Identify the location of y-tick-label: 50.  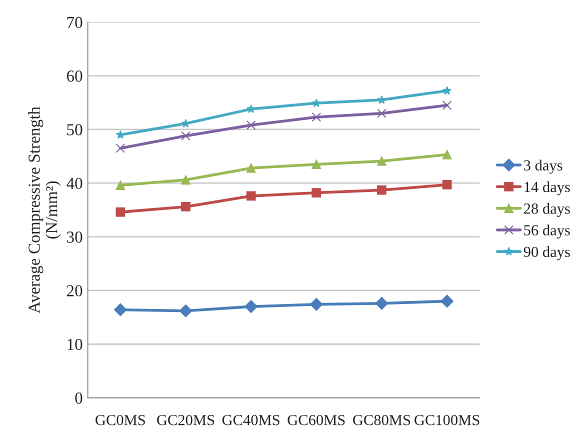
(74, 130).